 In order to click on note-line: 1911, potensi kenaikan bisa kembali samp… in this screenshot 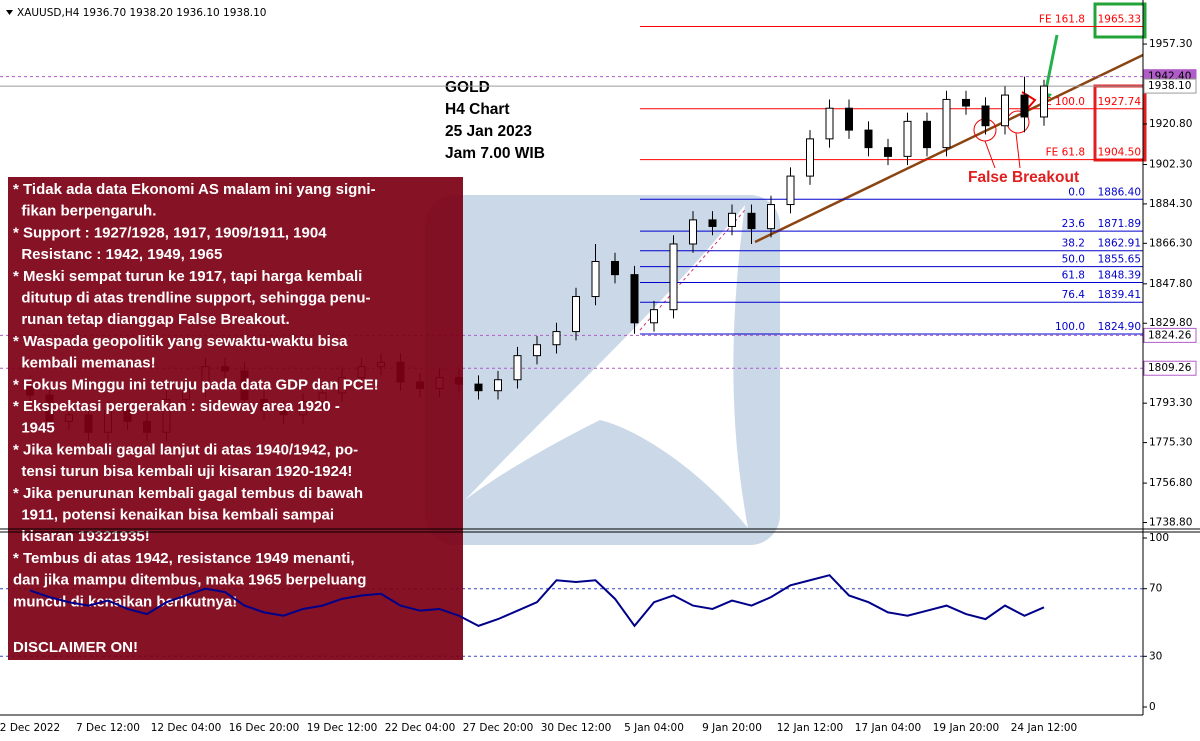, I will do `click(173, 514)`.